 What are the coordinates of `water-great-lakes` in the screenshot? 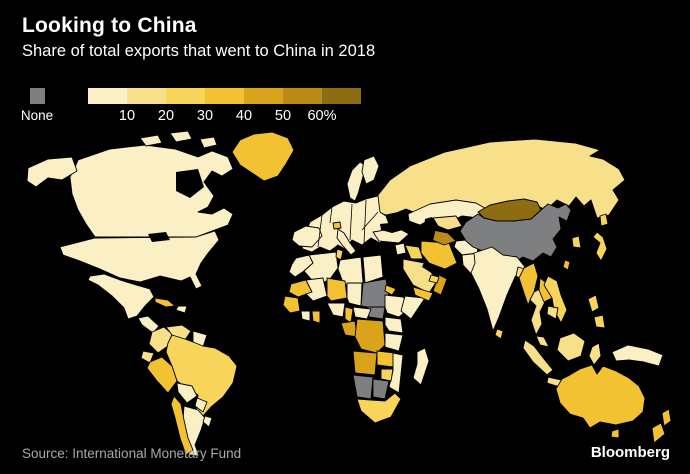 It's located at (159, 237).